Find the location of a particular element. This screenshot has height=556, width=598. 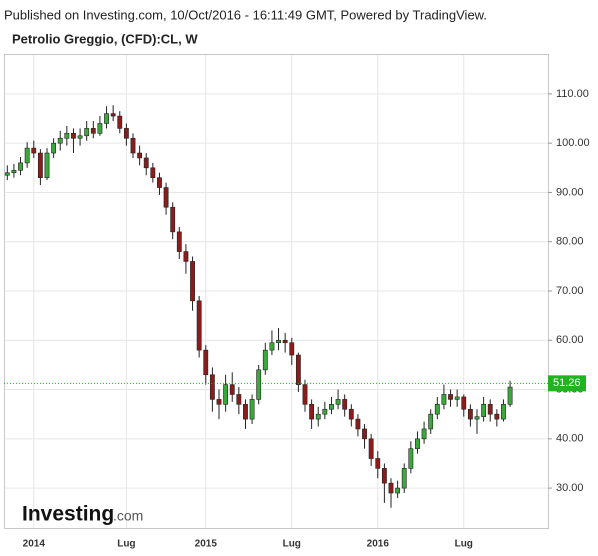

y-tick-label: 80.00 is located at coordinates (570, 242).